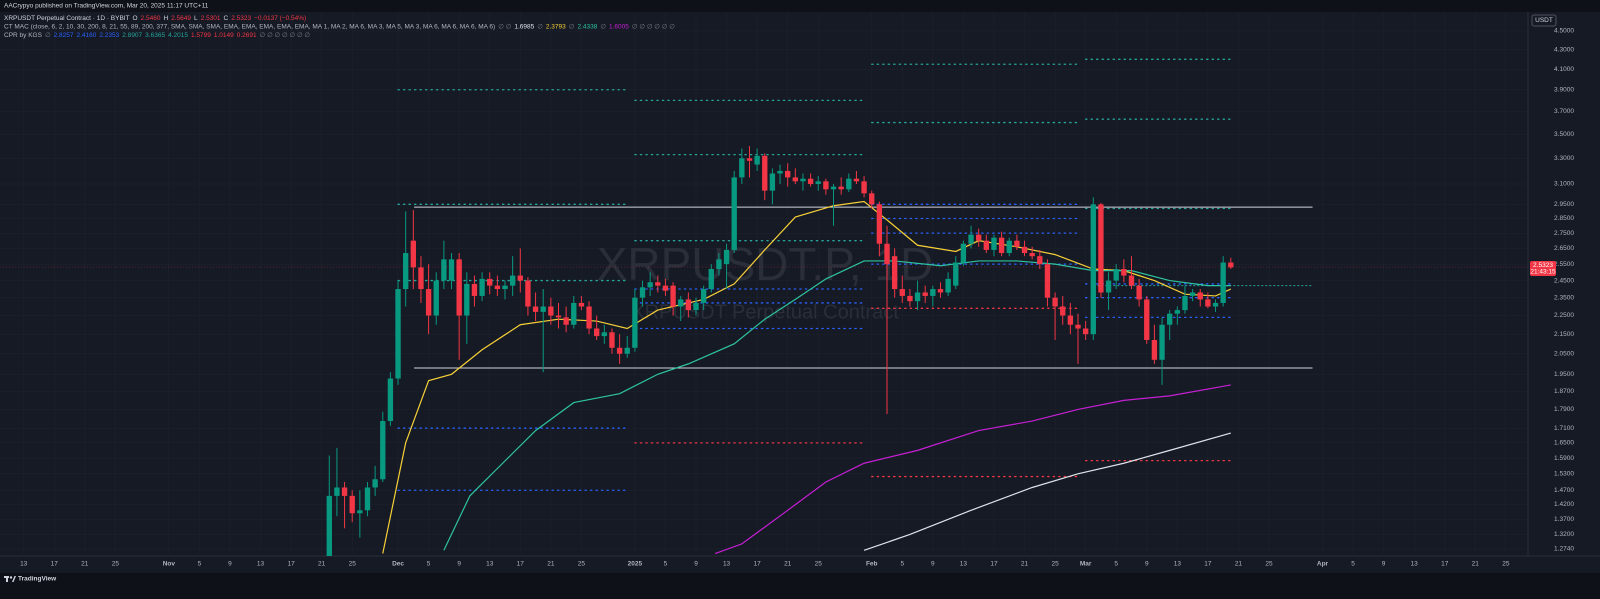 This screenshot has width=1600, height=599. What do you see at coordinates (1564, 280) in the screenshot?
I see `y-tick-label: 2.4500` at bounding box center [1564, 280].